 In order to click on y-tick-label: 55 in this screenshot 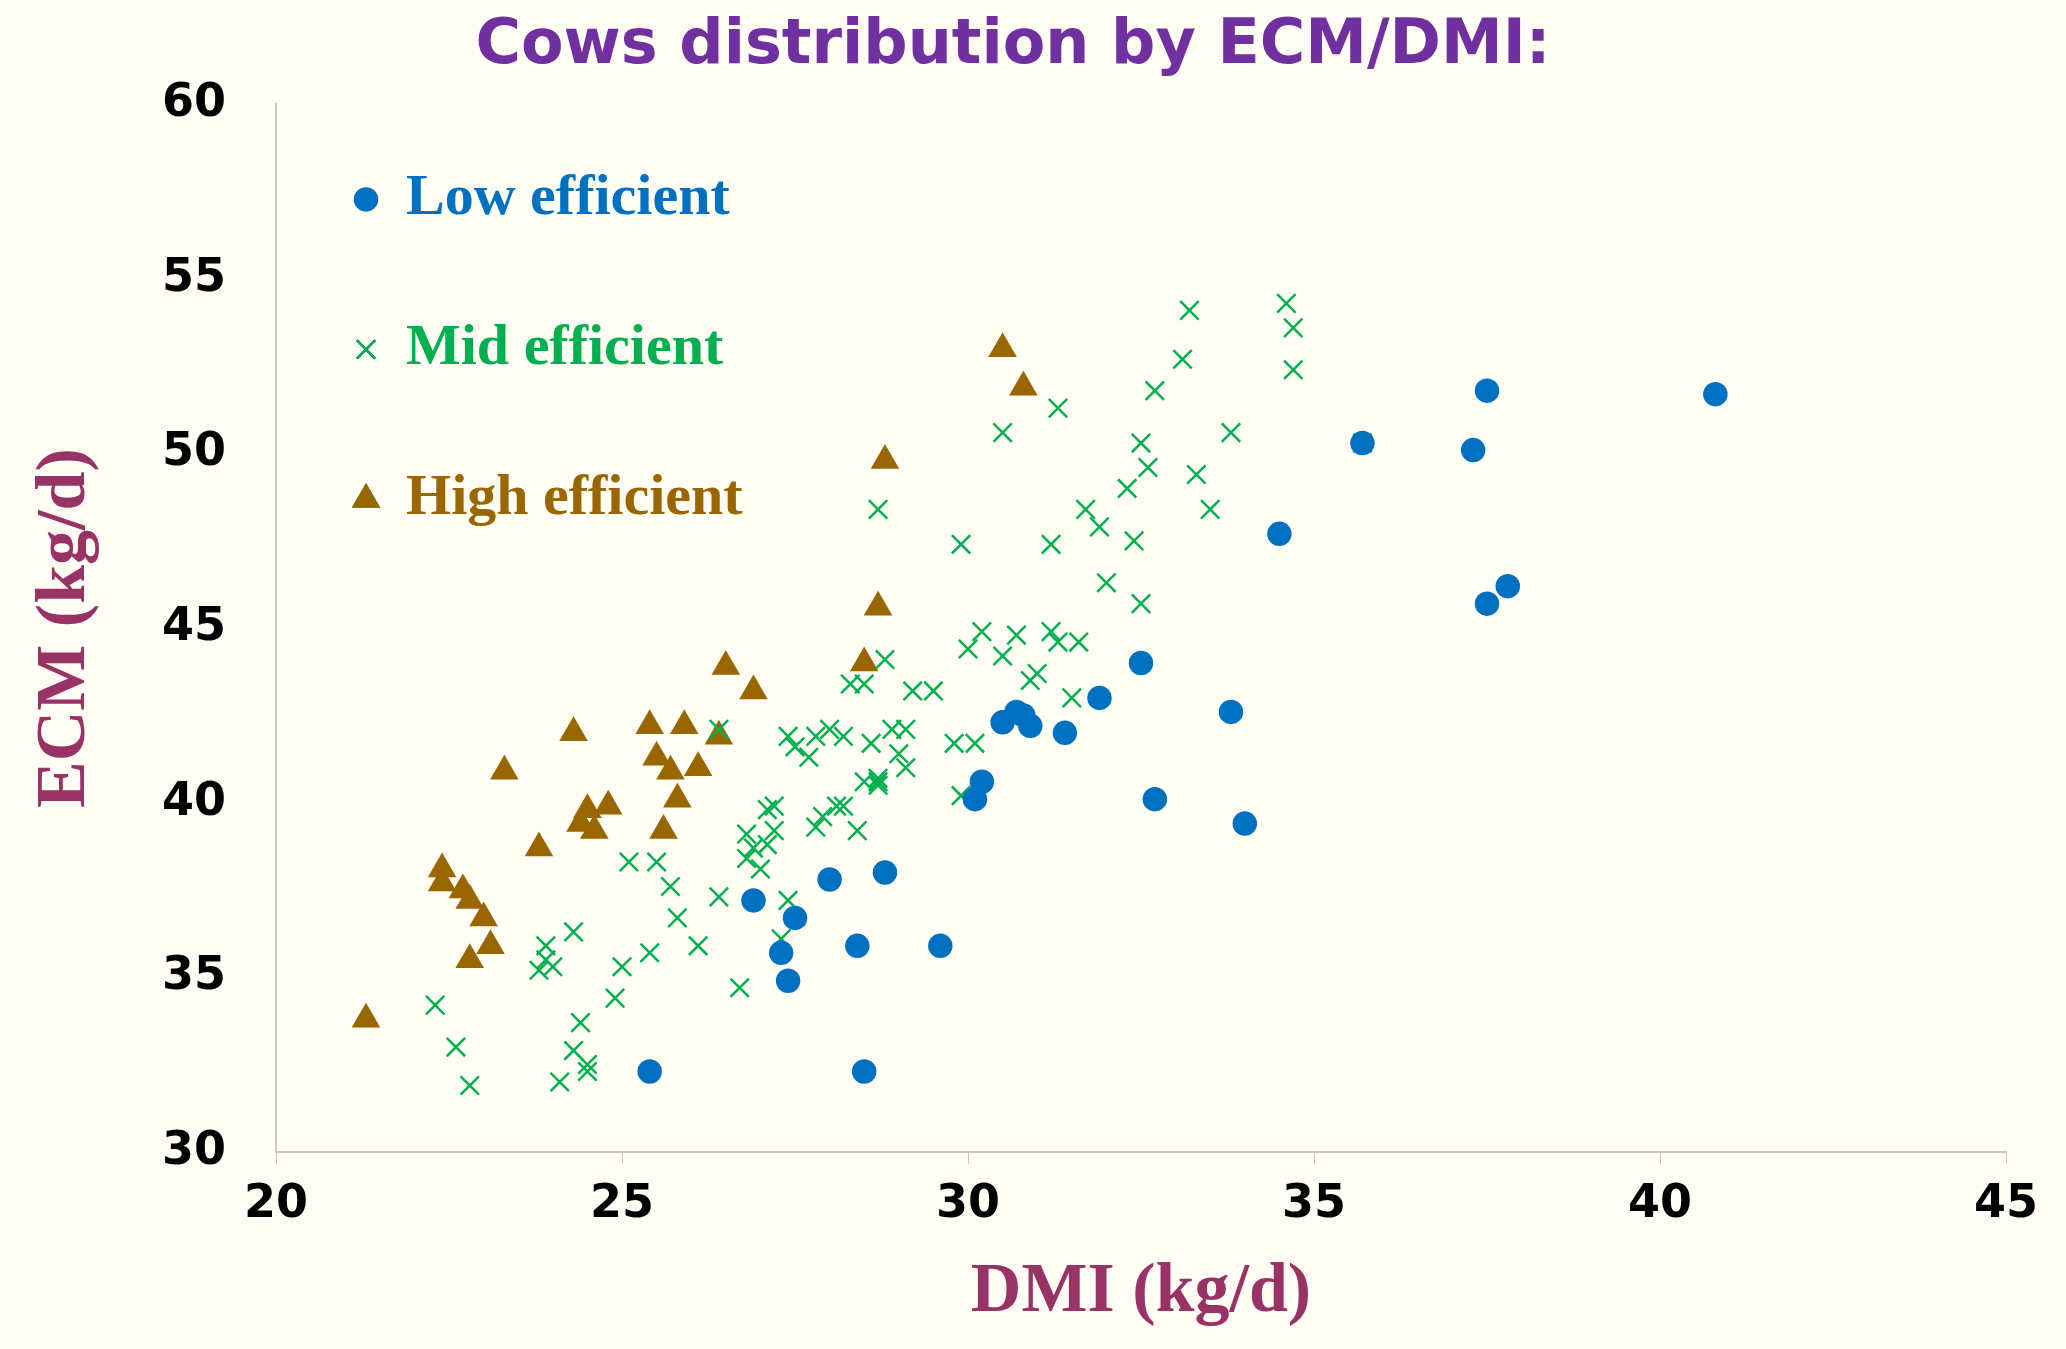, I will do `click(194, 274)`.